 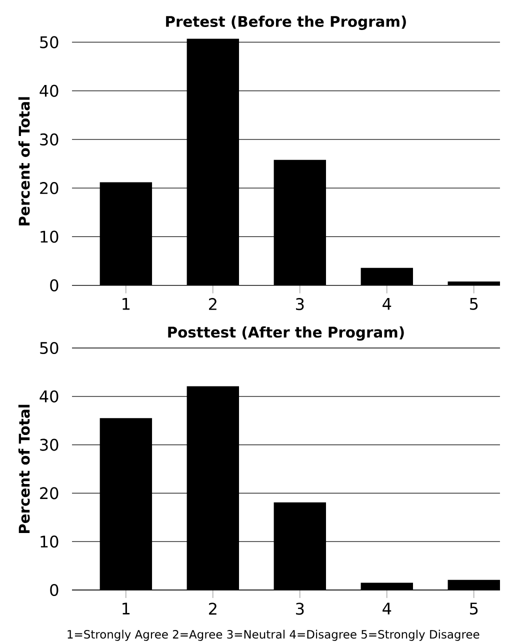 What do you see at coordinates (286, 23) in the screenshot?
I see `chart-title: Pretest (Before the Program)` at bounding box center [286, 23].